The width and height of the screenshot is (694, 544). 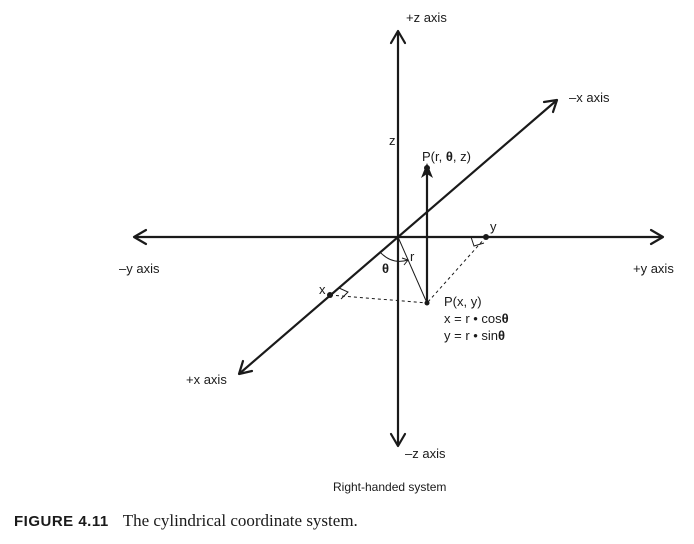 What do you see at coordinates (343, 293) in the screenshot?
I see `x-right-angle-mark` at bounding box center [343, 293].